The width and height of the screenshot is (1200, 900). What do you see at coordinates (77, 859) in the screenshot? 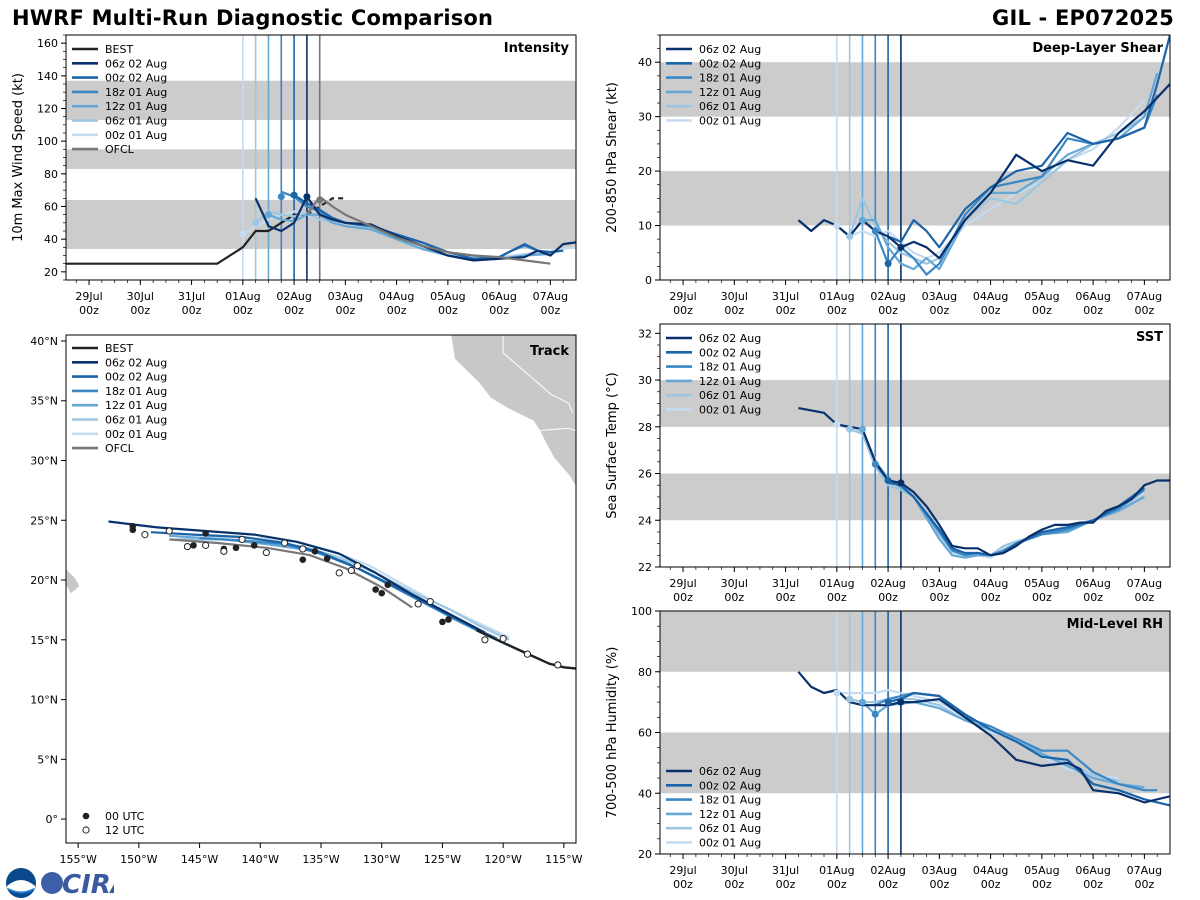
I see `x-tick-label: 155°W` at bounding box center [77, 859].